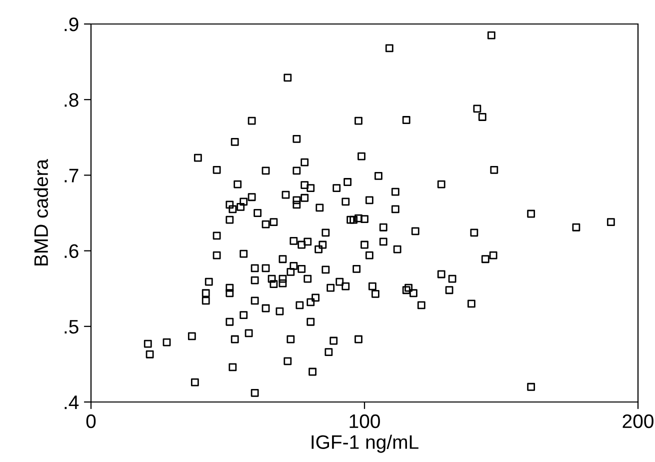  What do you see at coordinates (71, 24) in the screenshot?
I see `y-tick-label: .9` at bounding box center [71, 24].